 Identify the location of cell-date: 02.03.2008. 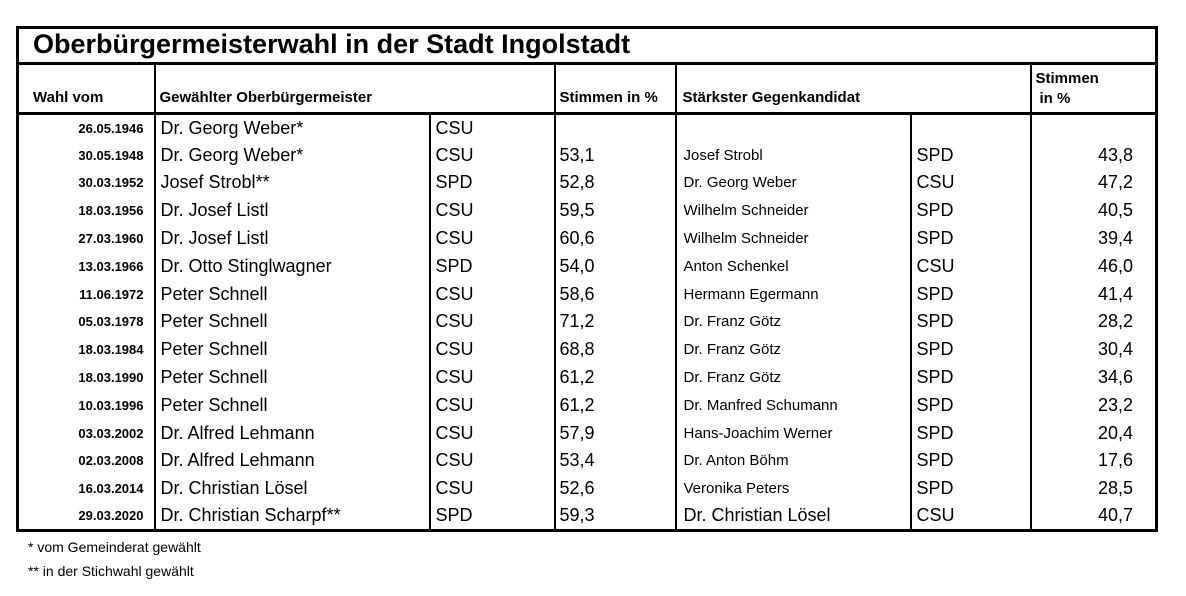
(86, 461).